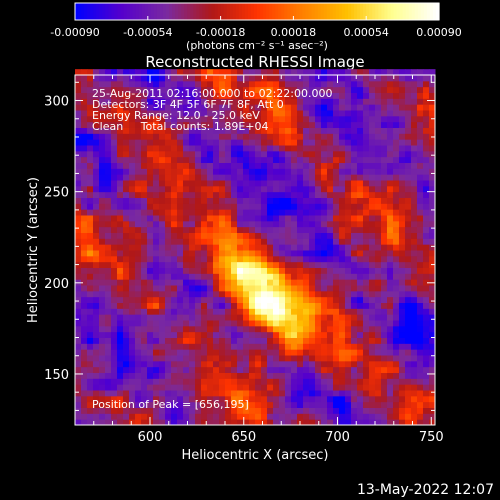  I want to click on colorbar-tick-label: 0.00018, so click(294, 32).